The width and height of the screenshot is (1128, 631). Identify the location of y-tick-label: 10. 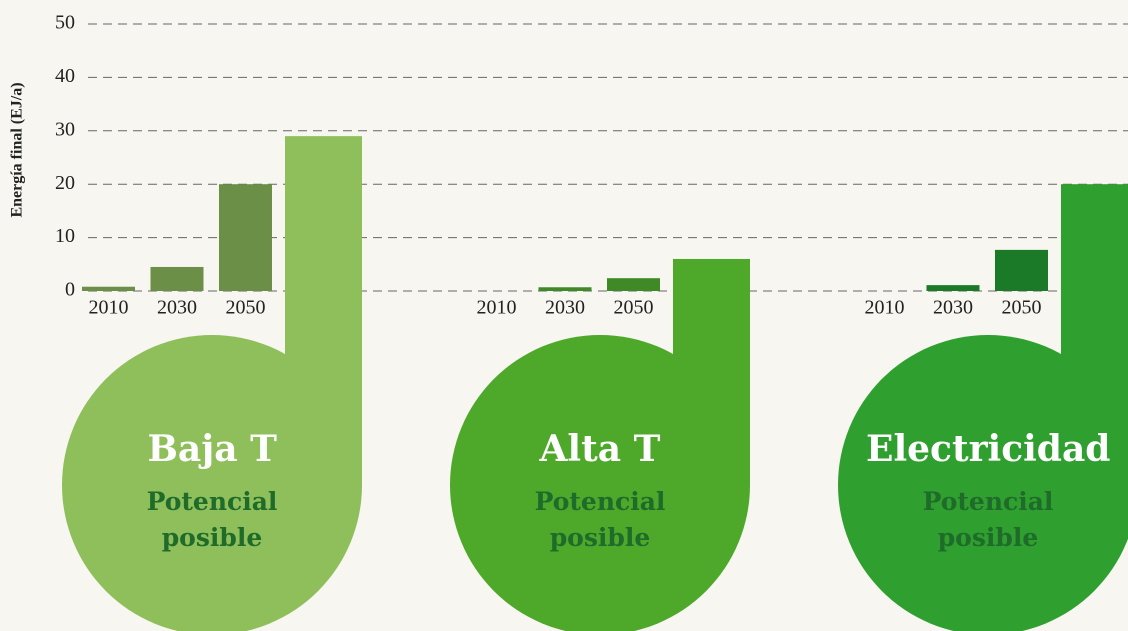
(65, 236).